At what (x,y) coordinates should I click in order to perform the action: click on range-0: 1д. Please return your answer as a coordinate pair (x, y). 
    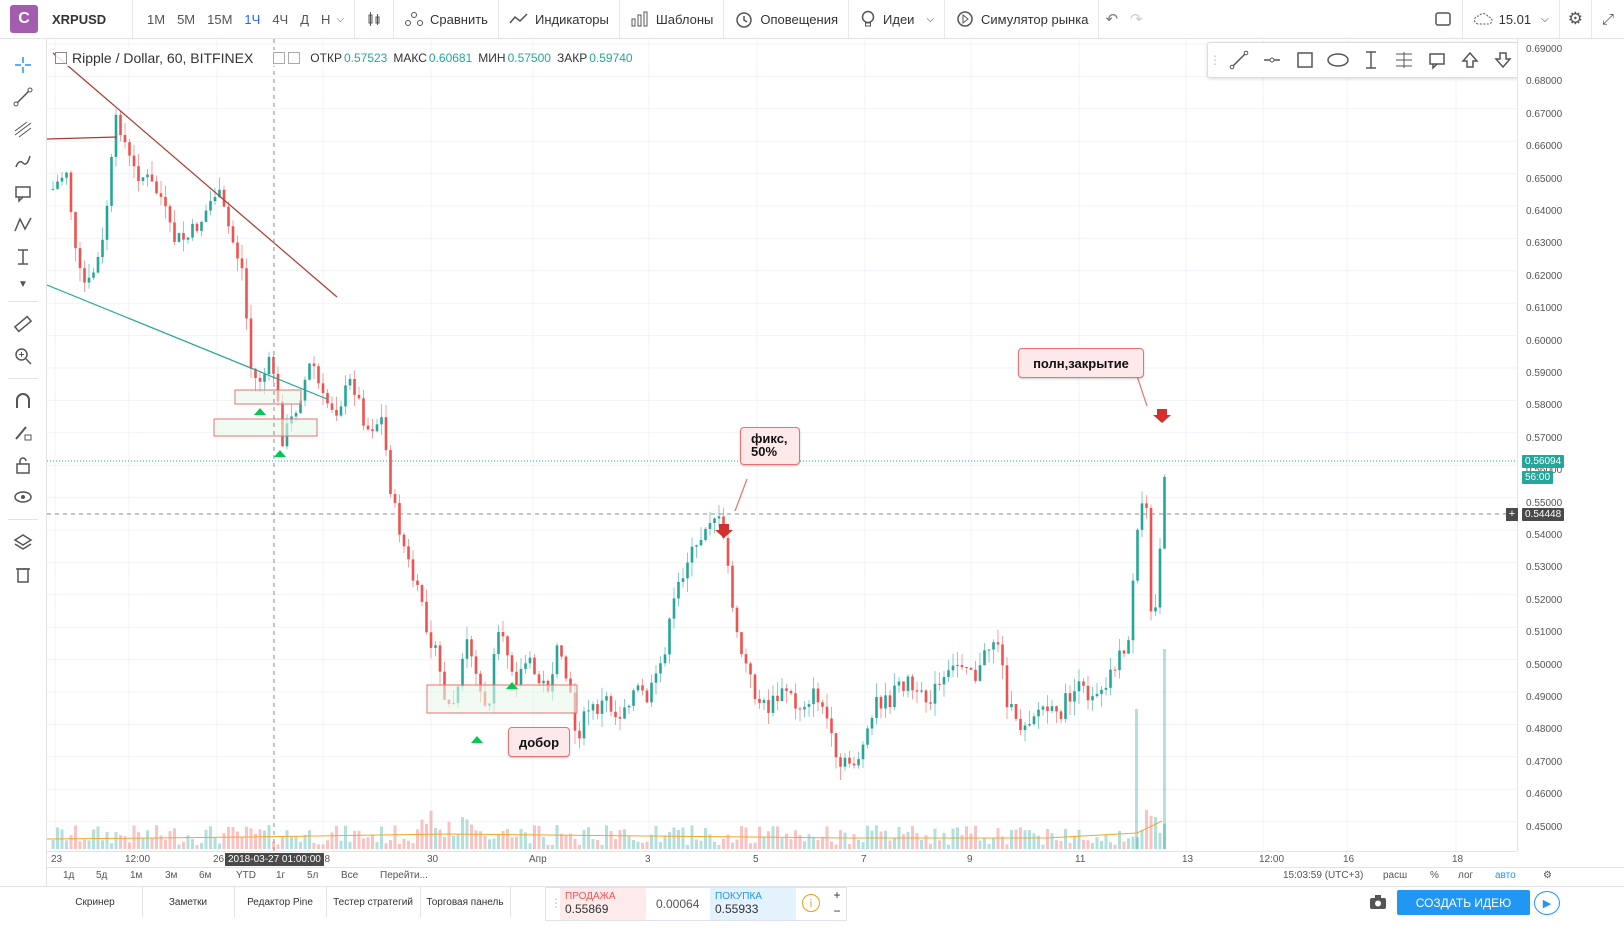
    Looking at the image, I should click on (69, 875).